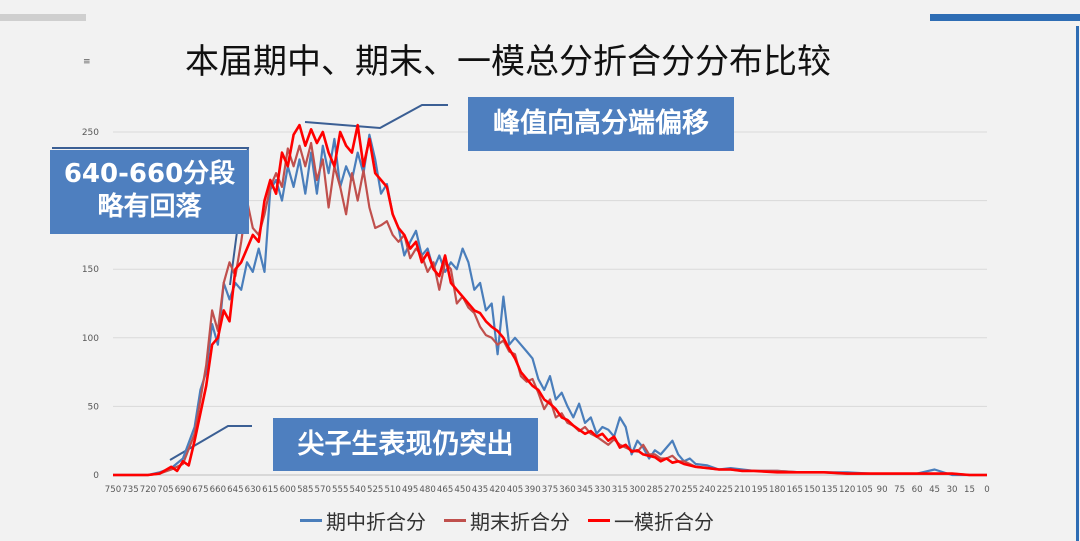  Describe the element at coordinates (760, 490) in the screenshot. I see `x-tick-label-195: 195` at that location.